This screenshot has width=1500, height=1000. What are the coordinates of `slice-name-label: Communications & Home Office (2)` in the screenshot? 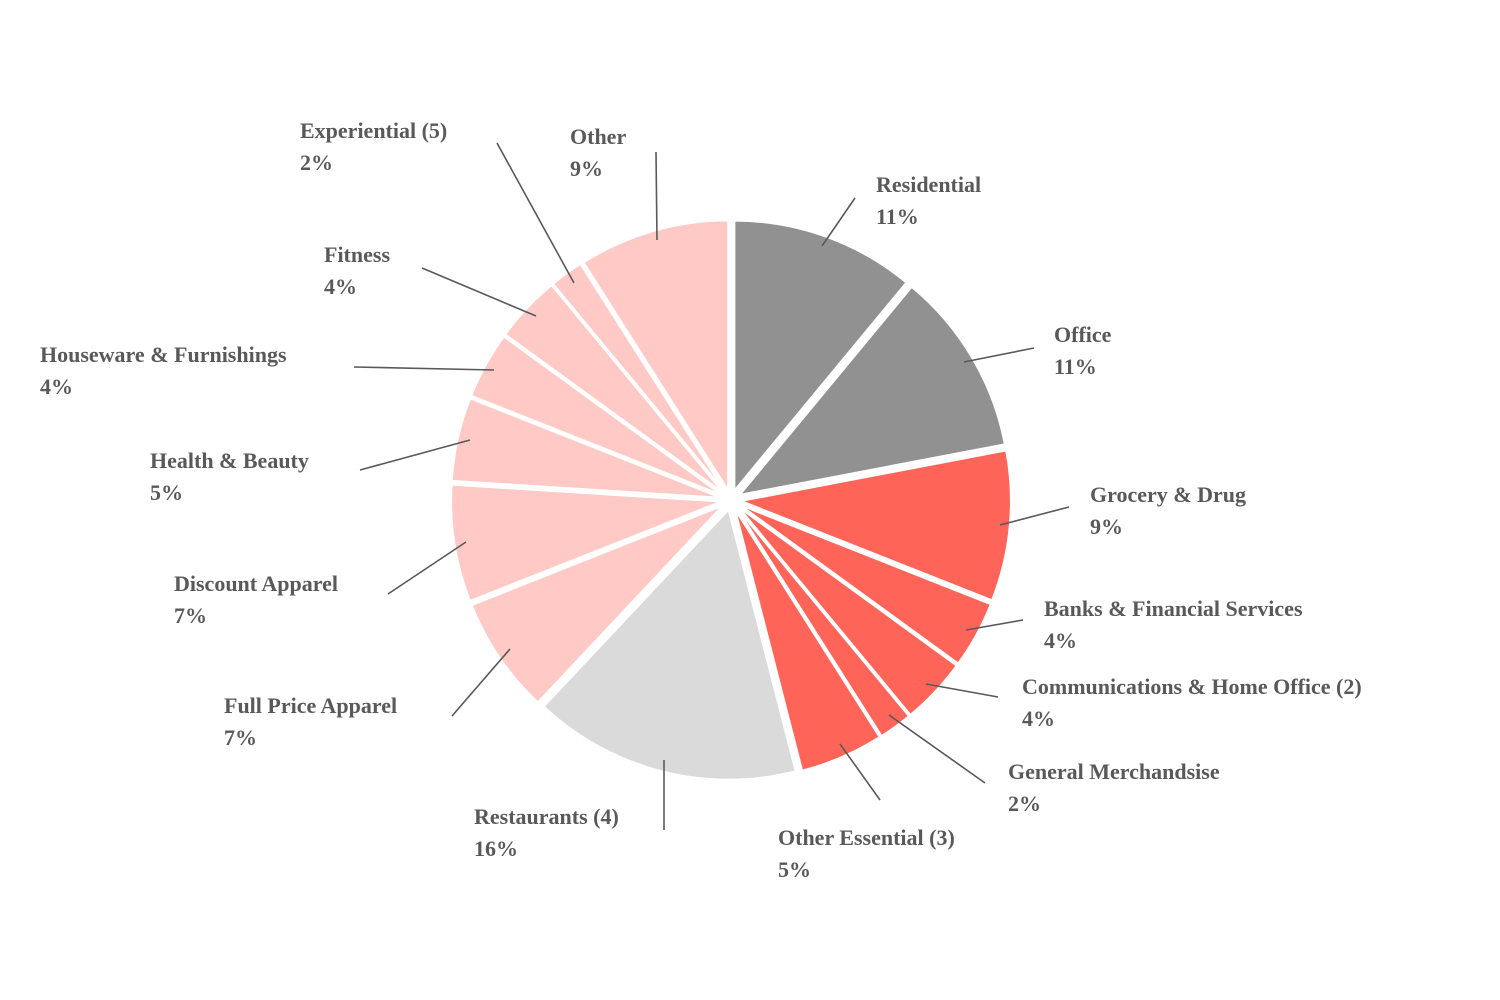 It's located at (1192, 686).